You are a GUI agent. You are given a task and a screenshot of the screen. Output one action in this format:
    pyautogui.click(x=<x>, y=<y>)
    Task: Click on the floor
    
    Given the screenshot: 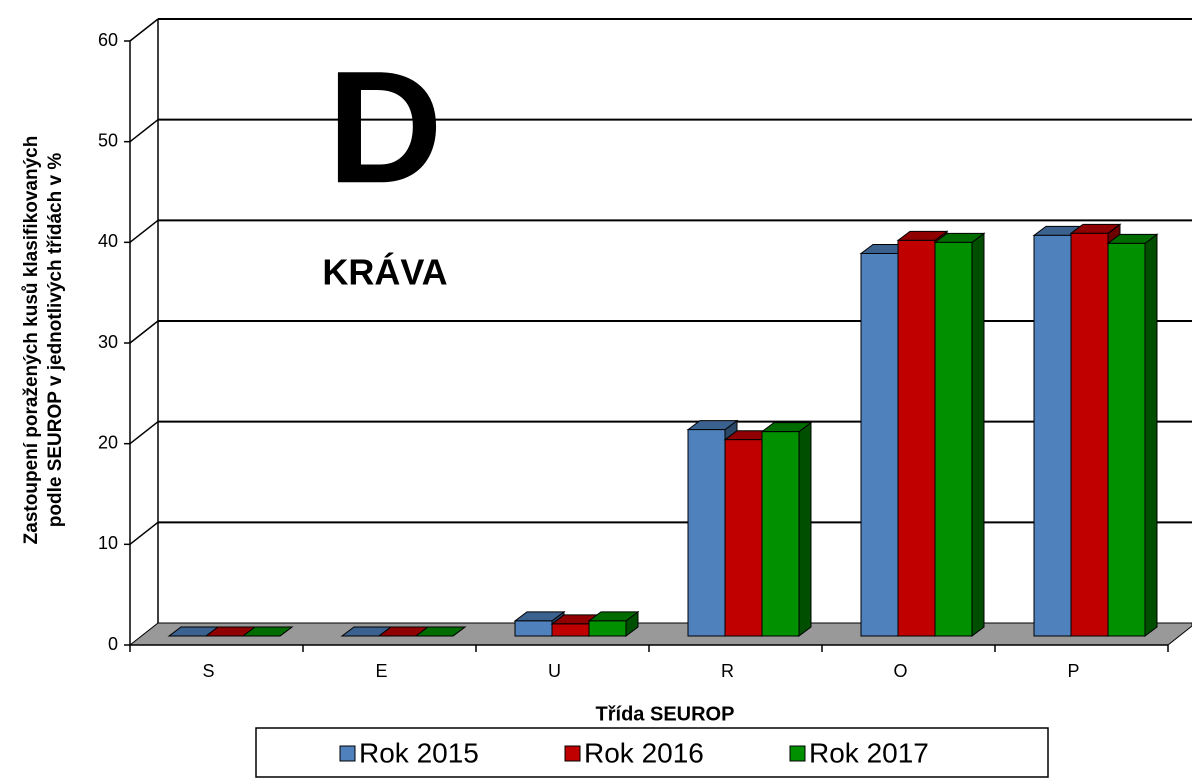 What is the action you would take?
    pyautogui.click(x=660, y=634)
    